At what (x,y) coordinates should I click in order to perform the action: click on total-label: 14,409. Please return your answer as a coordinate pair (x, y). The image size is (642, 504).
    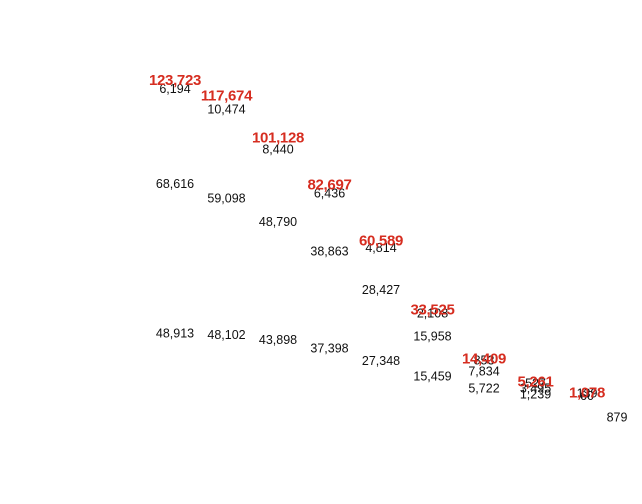
    Looking at the image, I should click on (484, 358).